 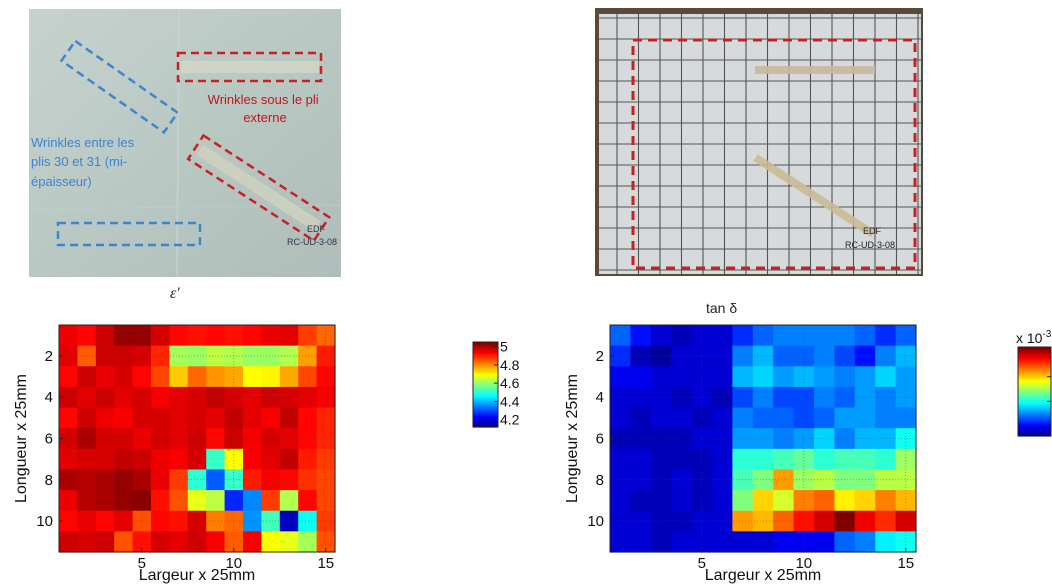 What do you see at coordinates (258, 188) in the screenshot?
I see `red-dashed-box` at bounding box center [258, 188].